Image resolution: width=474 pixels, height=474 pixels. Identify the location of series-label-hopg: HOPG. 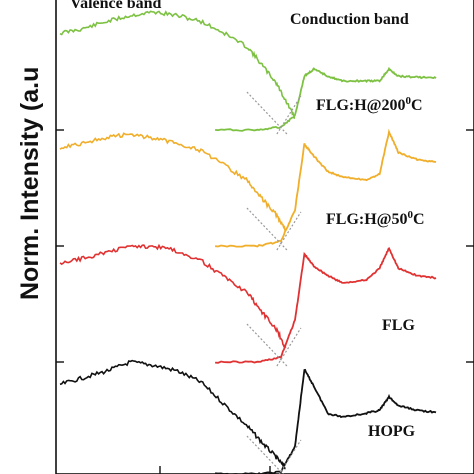
(392, 431).